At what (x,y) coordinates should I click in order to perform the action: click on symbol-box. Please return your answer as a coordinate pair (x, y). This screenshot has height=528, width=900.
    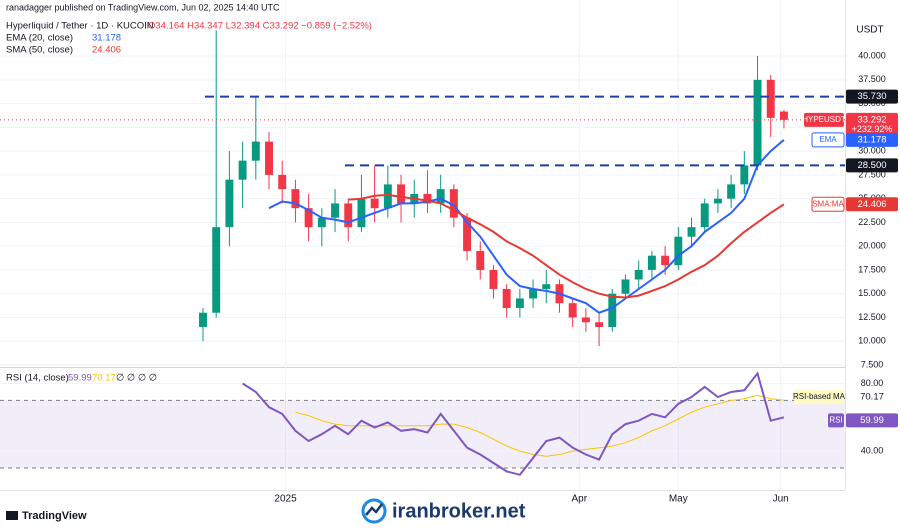
    Looking at the image, I should click on (824, 119).